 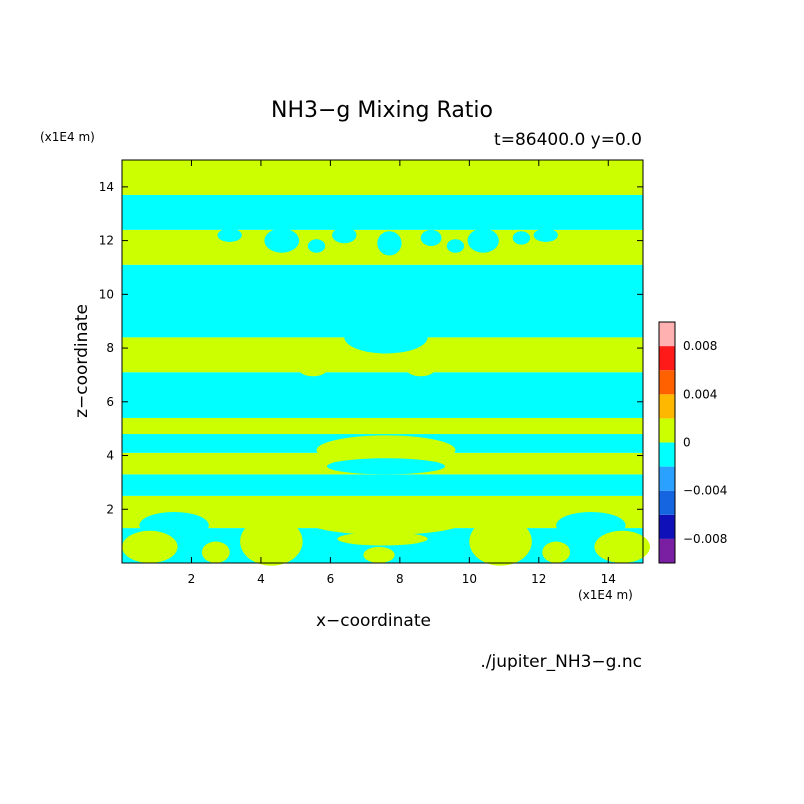 What do you see at coordinates (67, 137) in the screenshot?
I see `z-axis-unit: (x1E4 m)` at bounding box center [67, 137].